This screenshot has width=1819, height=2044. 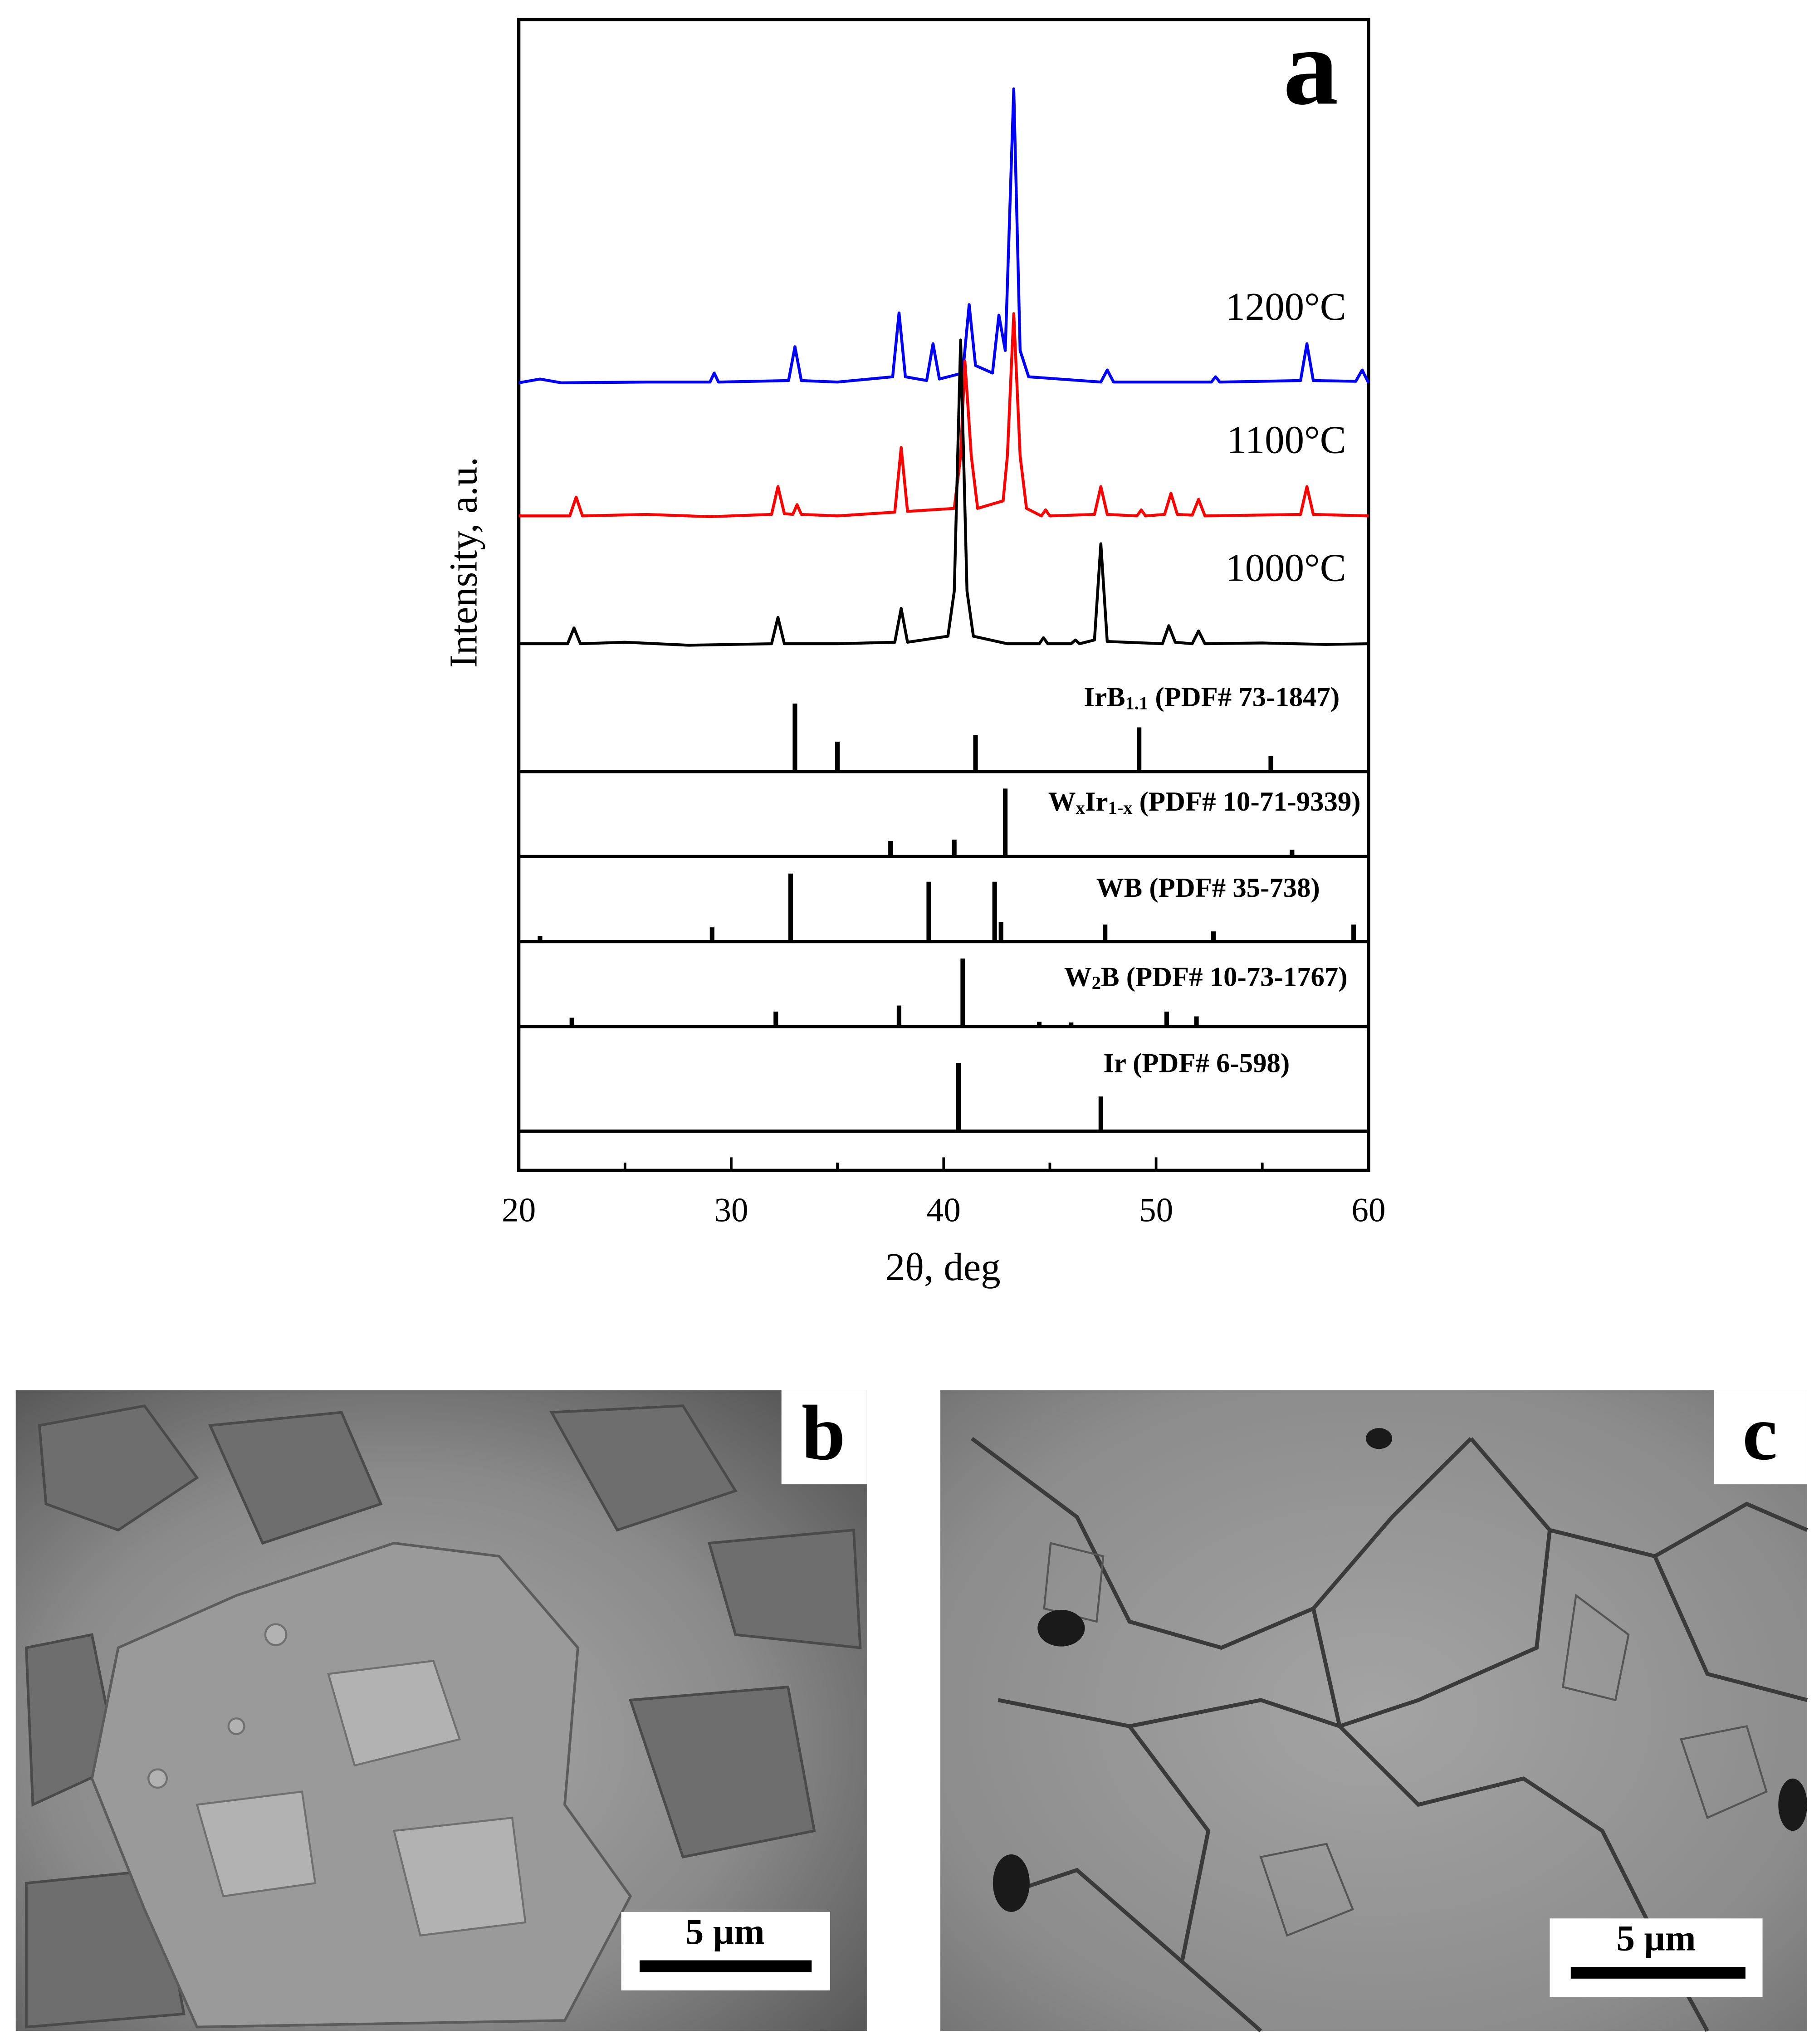 I want to click on reference-label-part: WB (PDF# 35-738), so click(x=1208, y=888).